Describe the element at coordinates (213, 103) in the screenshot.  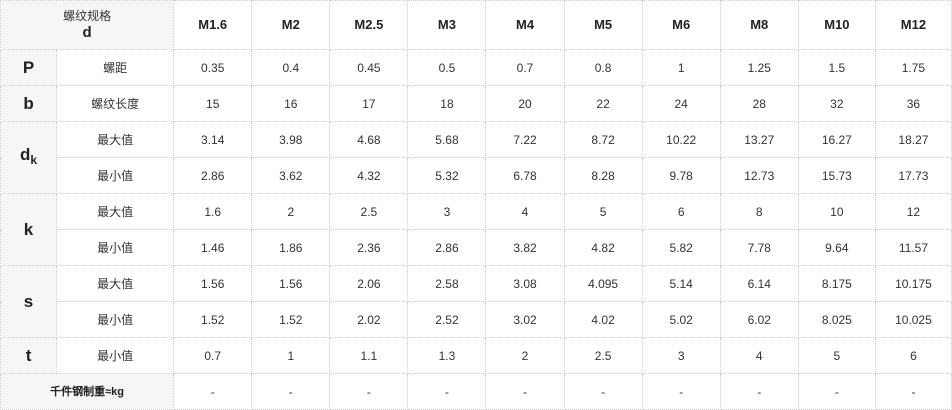
I see `thread-length-value: 15` at that location.